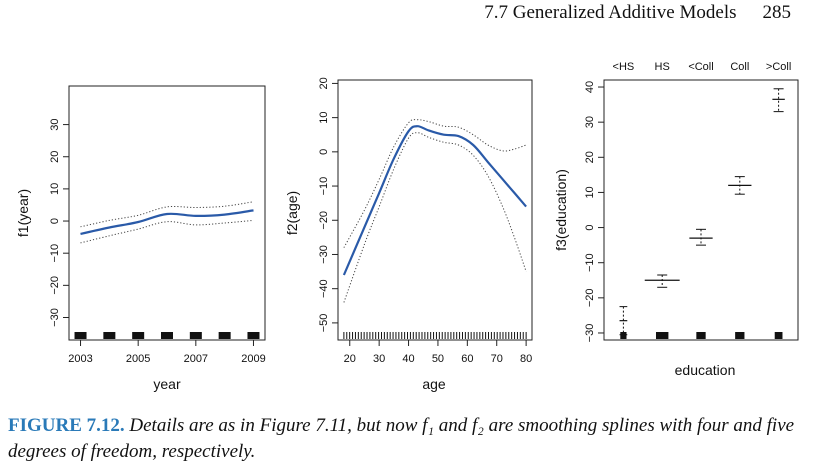 The height and width of the screenshot is (470, 815). I want to click on x-tick-label: 2009, so click(253, 359).